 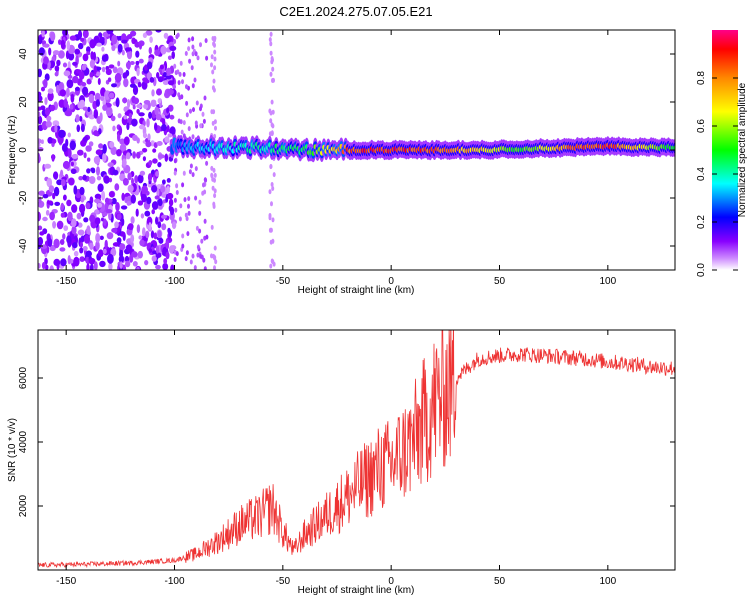 I want to click on snr-x-label: Height of straight line (km), so click(x=356, y=590).